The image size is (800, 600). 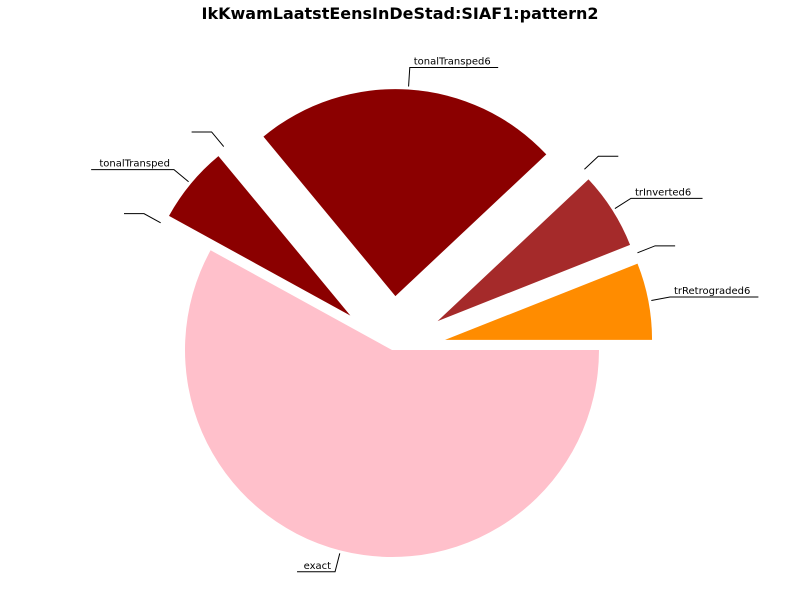 What do you see at coordinates (318, 566) in the screenshot?
I see `slice-label-exact: exact` at bounding box center [318, 566].